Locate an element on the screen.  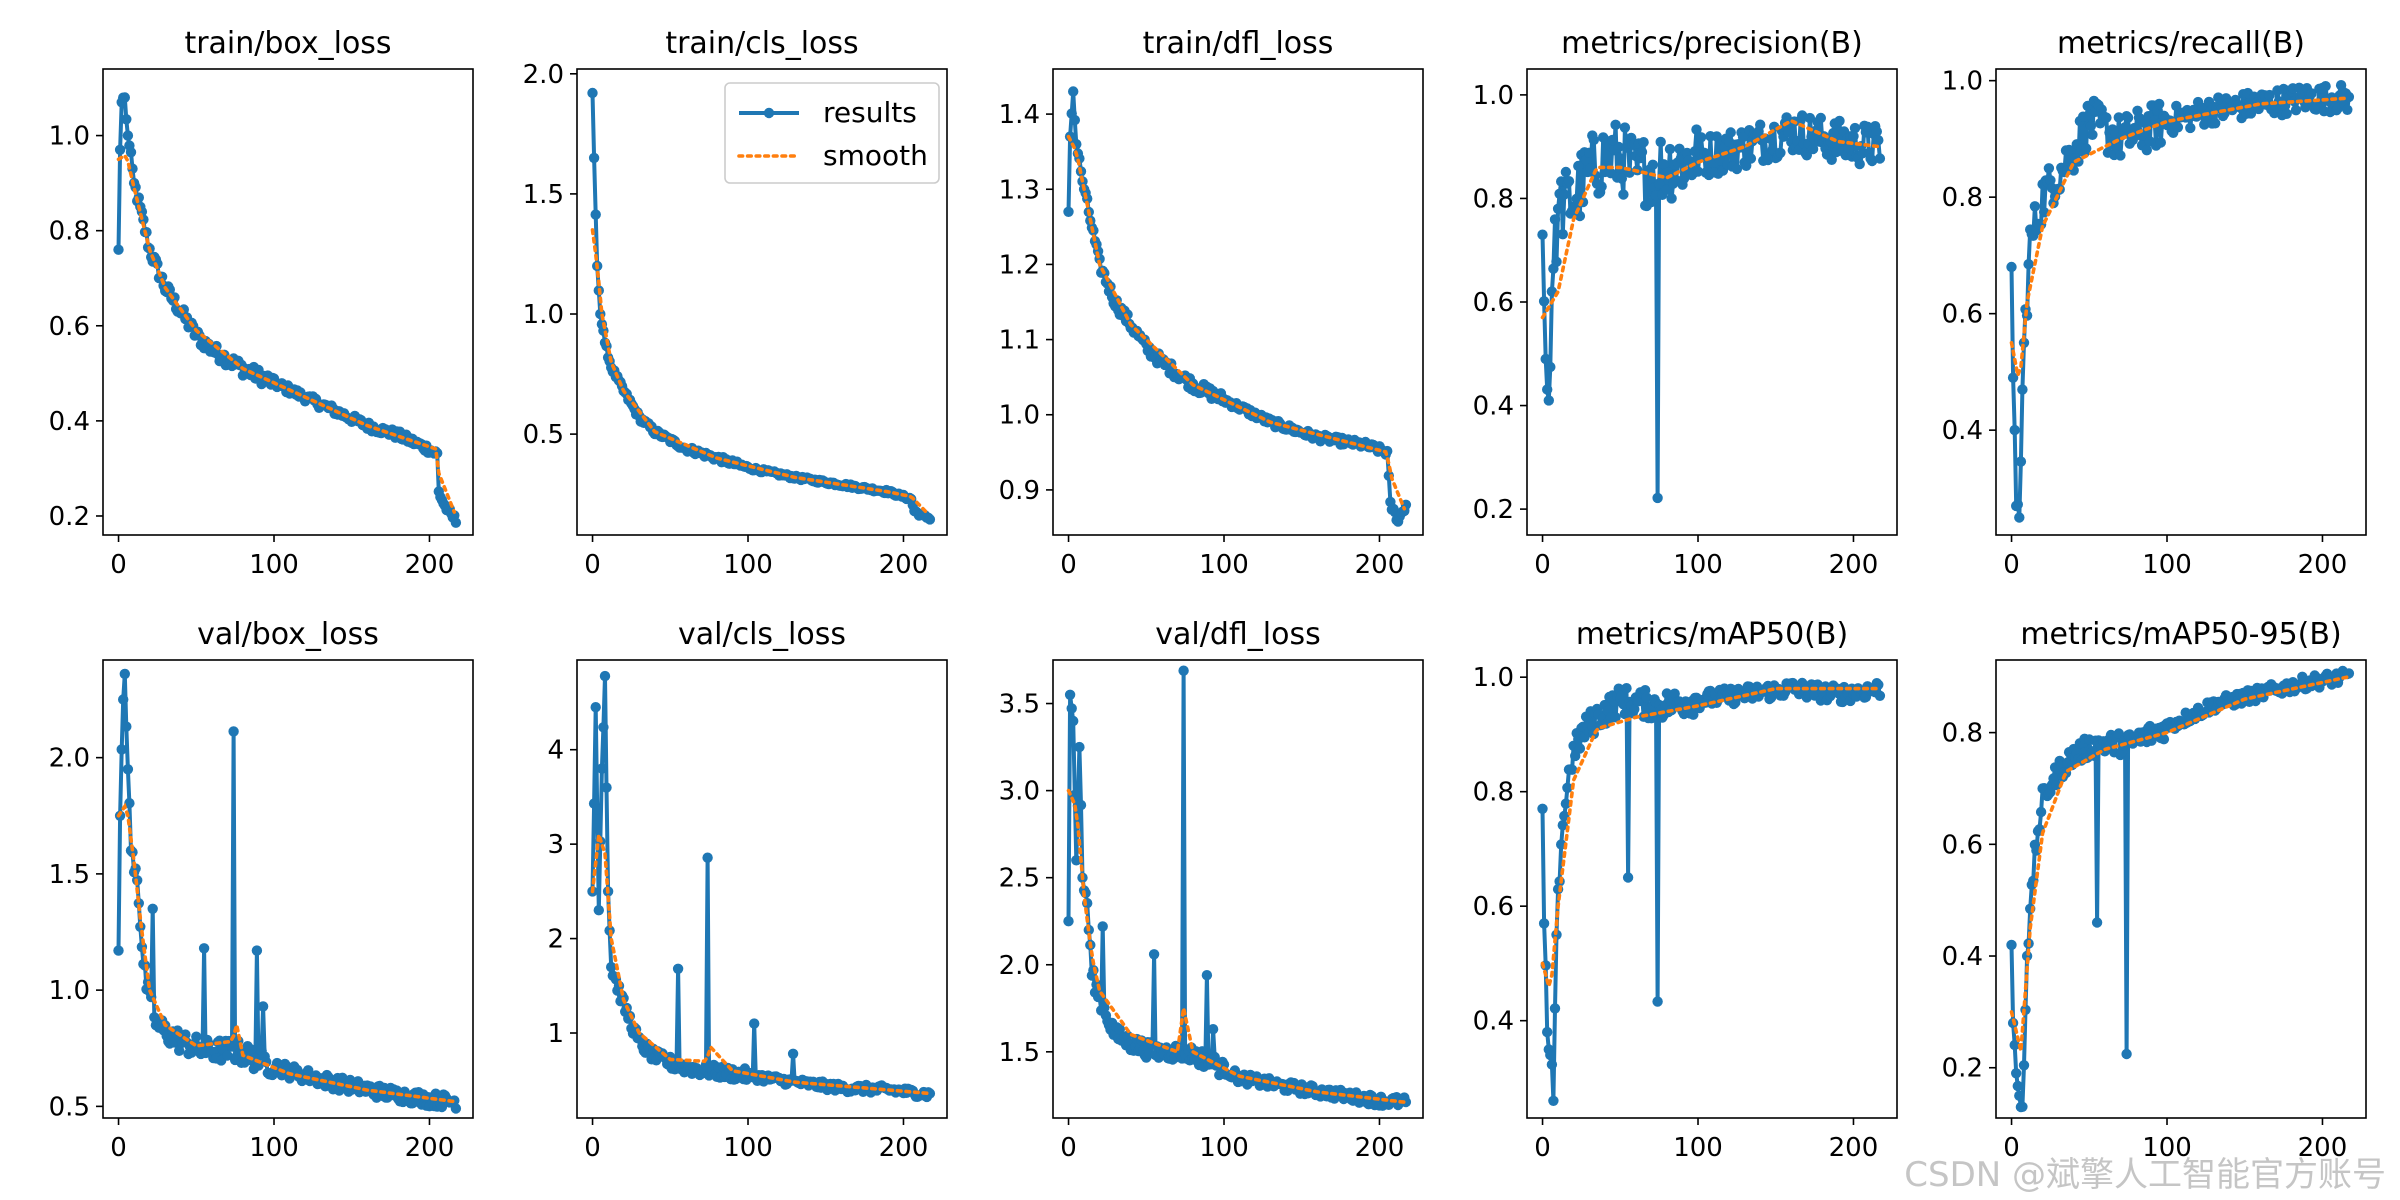
y-tick-label: 1.2 is located at coordinates (1019, 265).